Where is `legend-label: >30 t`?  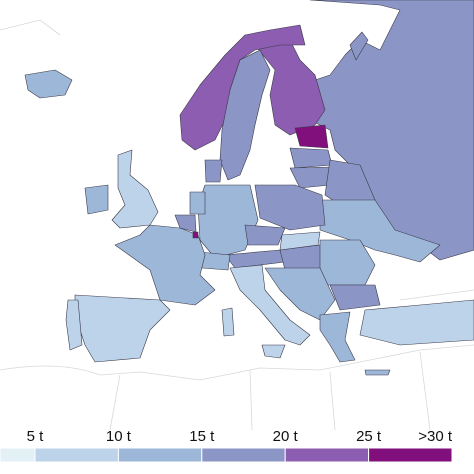 legend-label: >30 t is located at coordinates (435, 436).